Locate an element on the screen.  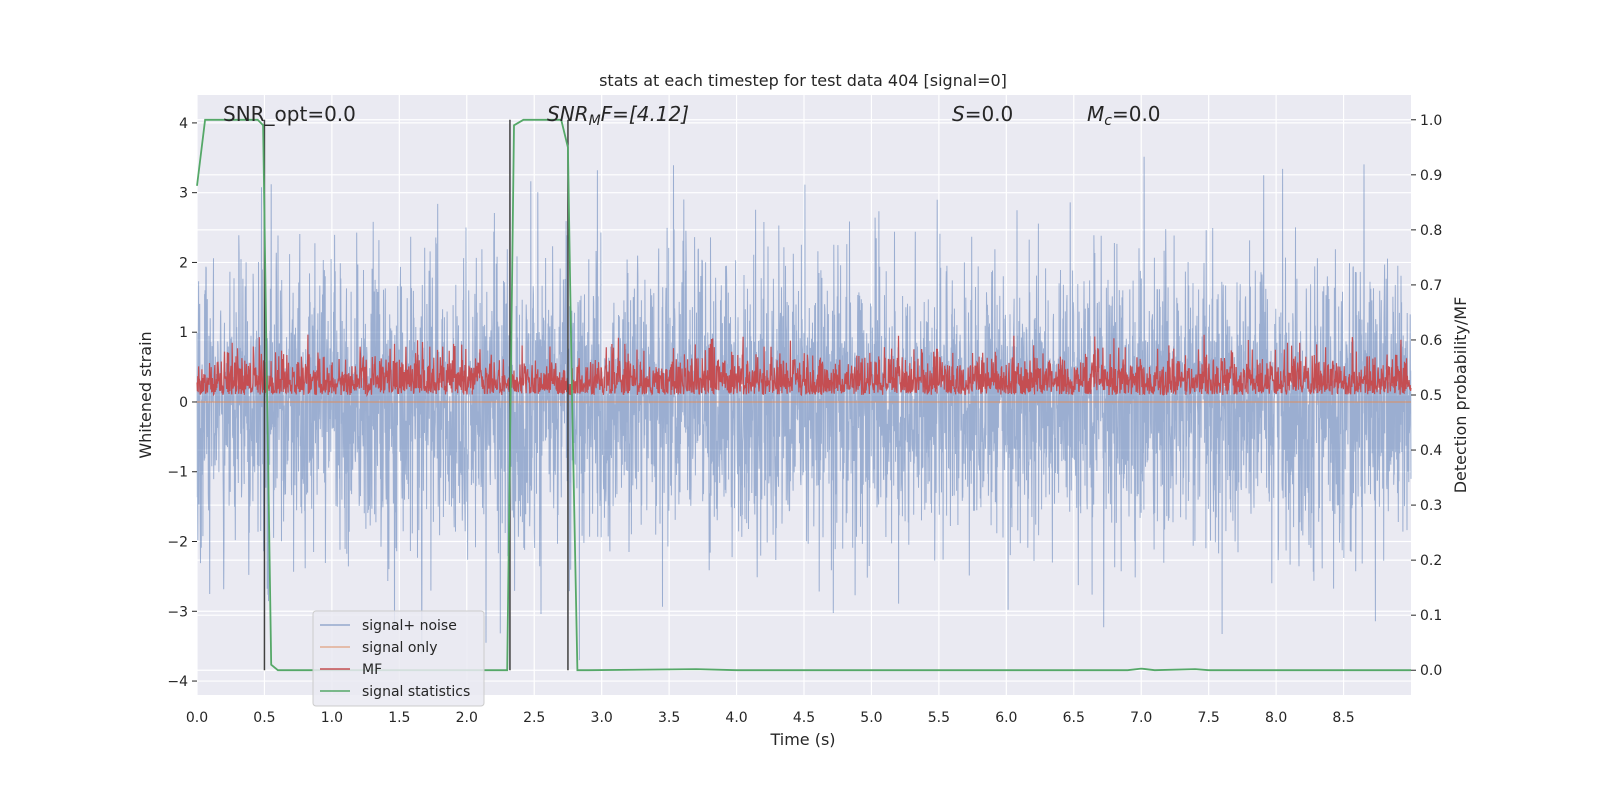
x-tick-label: 0.0 is located at coordinates (197, 718).